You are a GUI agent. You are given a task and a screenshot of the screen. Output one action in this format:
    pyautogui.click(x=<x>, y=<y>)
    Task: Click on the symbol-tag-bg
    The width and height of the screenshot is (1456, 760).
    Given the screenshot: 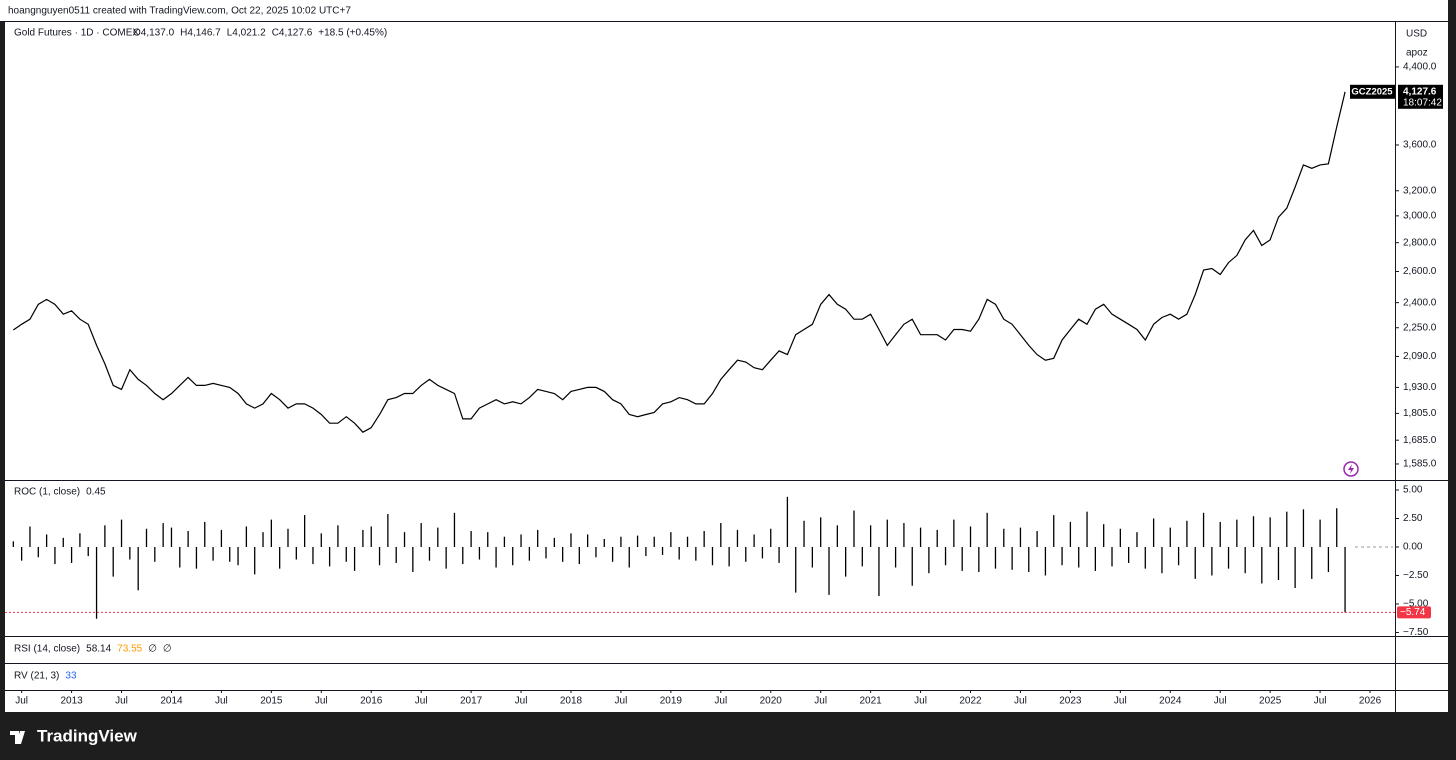 What is the action you would take?
    pyautogui.click(x=1372, y=91)
    